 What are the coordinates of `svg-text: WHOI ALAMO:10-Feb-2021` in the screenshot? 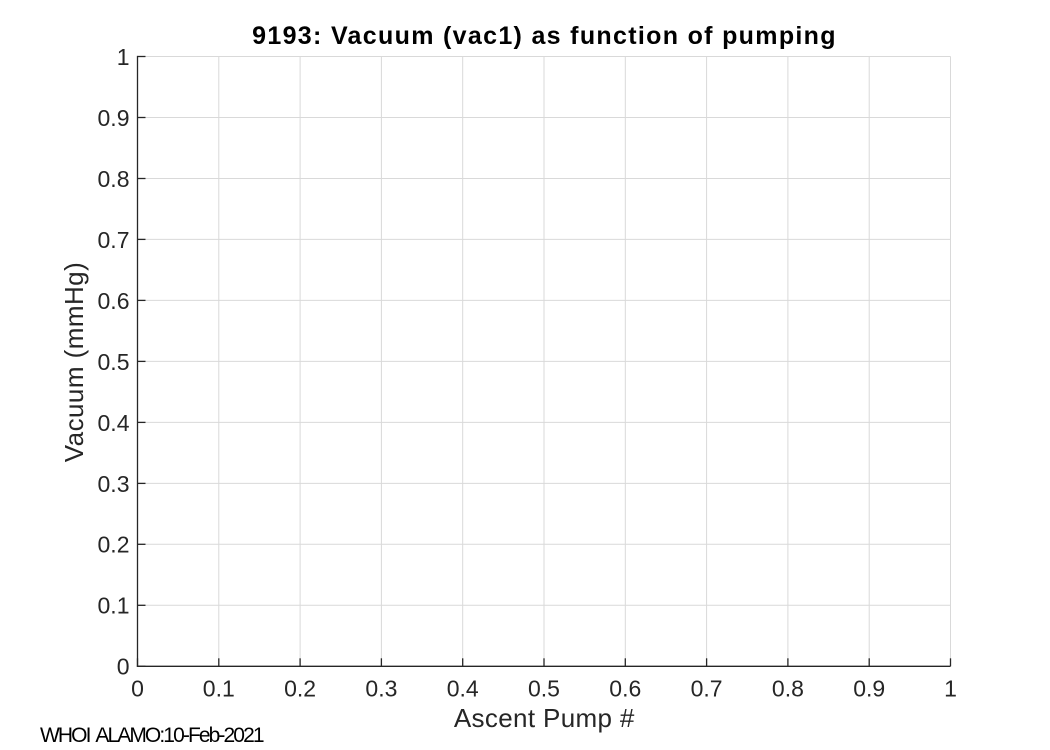 It's located at (152, 735).